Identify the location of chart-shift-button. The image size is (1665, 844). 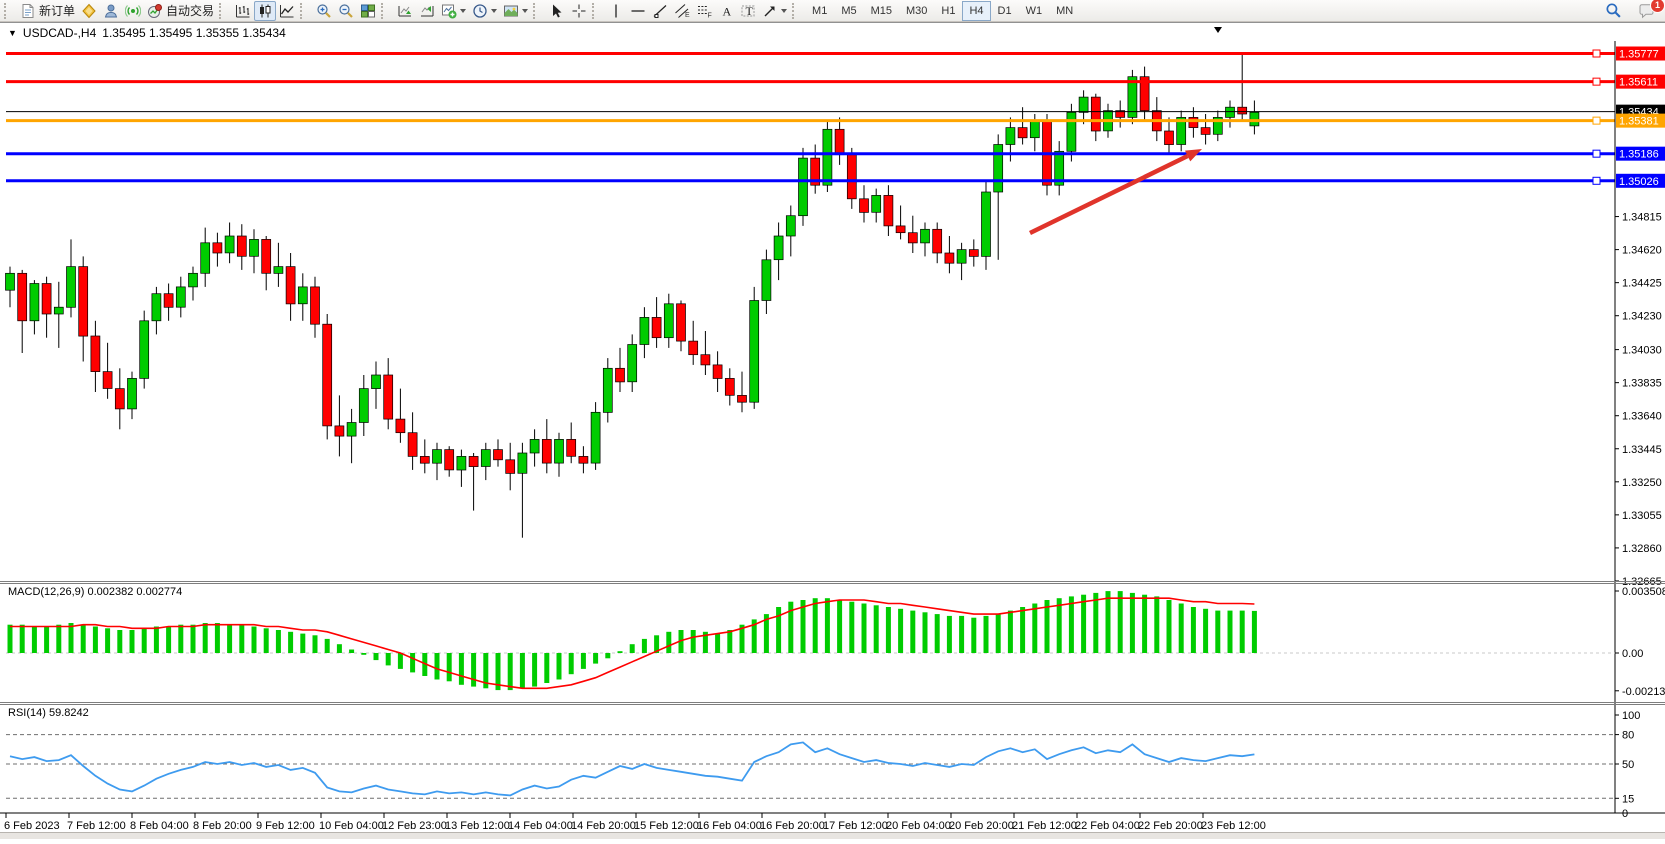
(427, 11).